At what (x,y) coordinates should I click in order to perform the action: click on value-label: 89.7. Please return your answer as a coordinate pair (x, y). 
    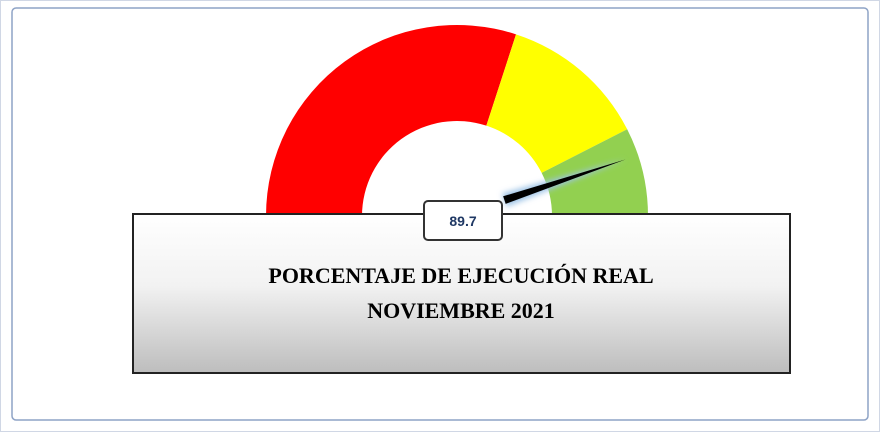
    Looking at the image, I should click on (462, 221).